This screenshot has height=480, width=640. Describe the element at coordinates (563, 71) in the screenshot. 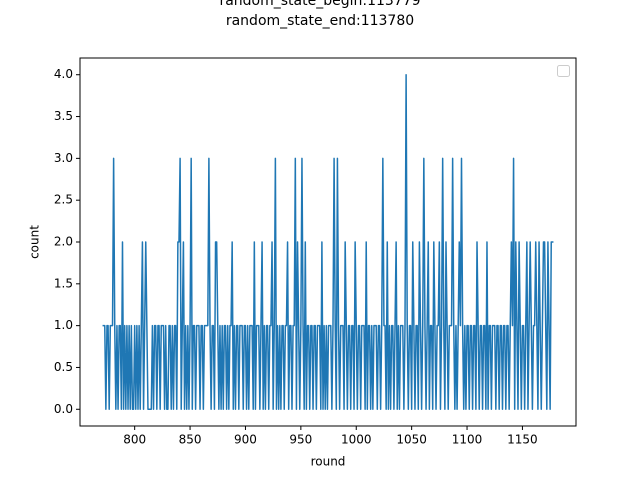

I see `legend` at that location.